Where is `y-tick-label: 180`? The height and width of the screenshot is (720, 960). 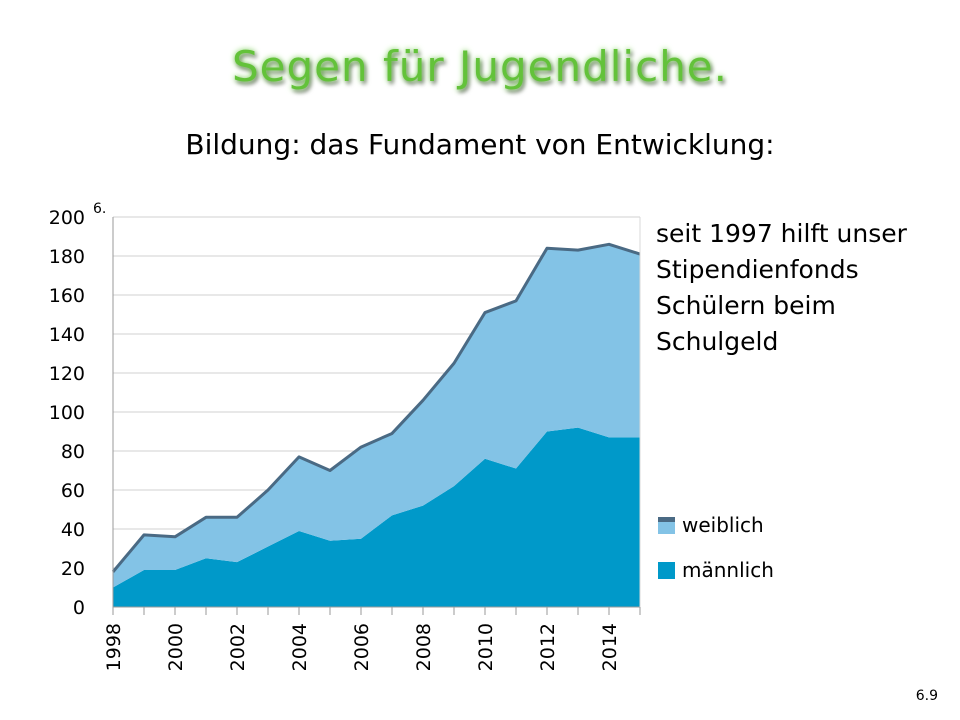 y-tick-label: 180 is located at coordinates (67, 257).